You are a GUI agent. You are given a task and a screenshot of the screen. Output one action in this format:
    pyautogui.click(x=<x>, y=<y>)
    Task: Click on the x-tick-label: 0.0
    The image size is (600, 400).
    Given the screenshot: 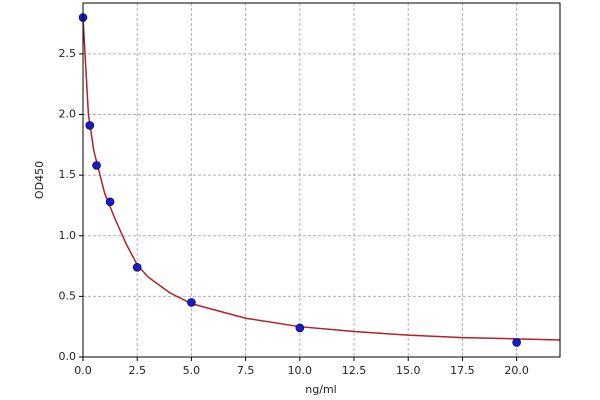 What is the action you would take?
    pyautogui.click(x=83, y=370)
    